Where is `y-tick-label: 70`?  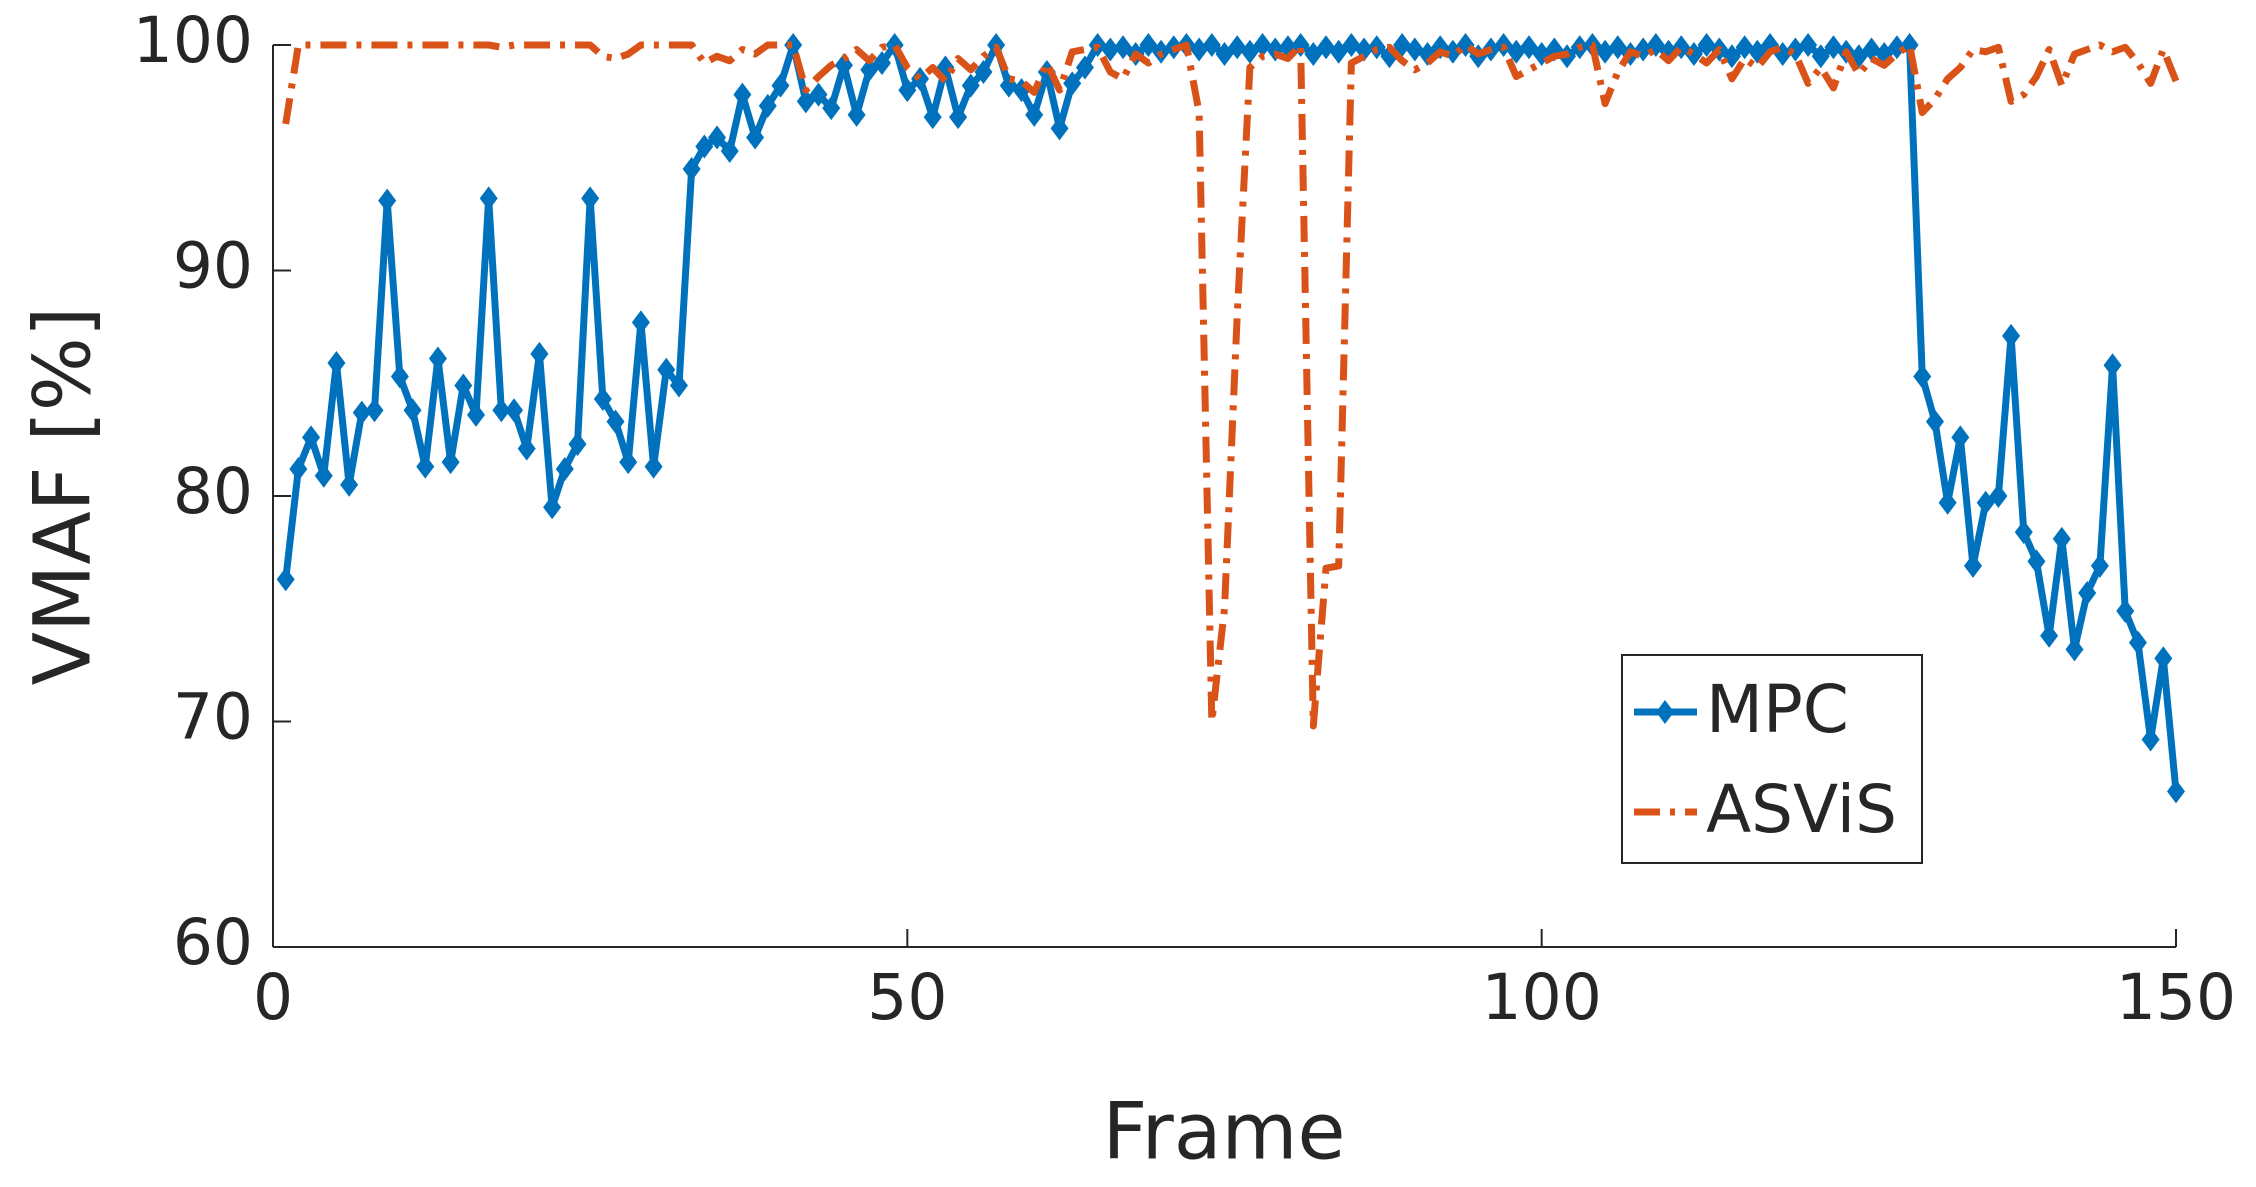 y-tick-label: 70 is located at coordinates (213, 717).